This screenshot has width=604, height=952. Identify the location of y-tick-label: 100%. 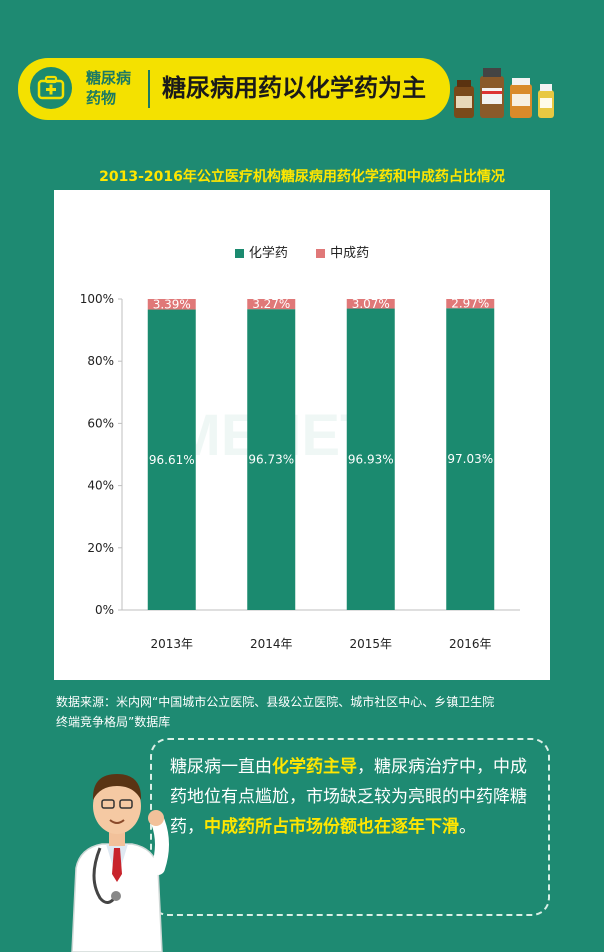
(97, 299).